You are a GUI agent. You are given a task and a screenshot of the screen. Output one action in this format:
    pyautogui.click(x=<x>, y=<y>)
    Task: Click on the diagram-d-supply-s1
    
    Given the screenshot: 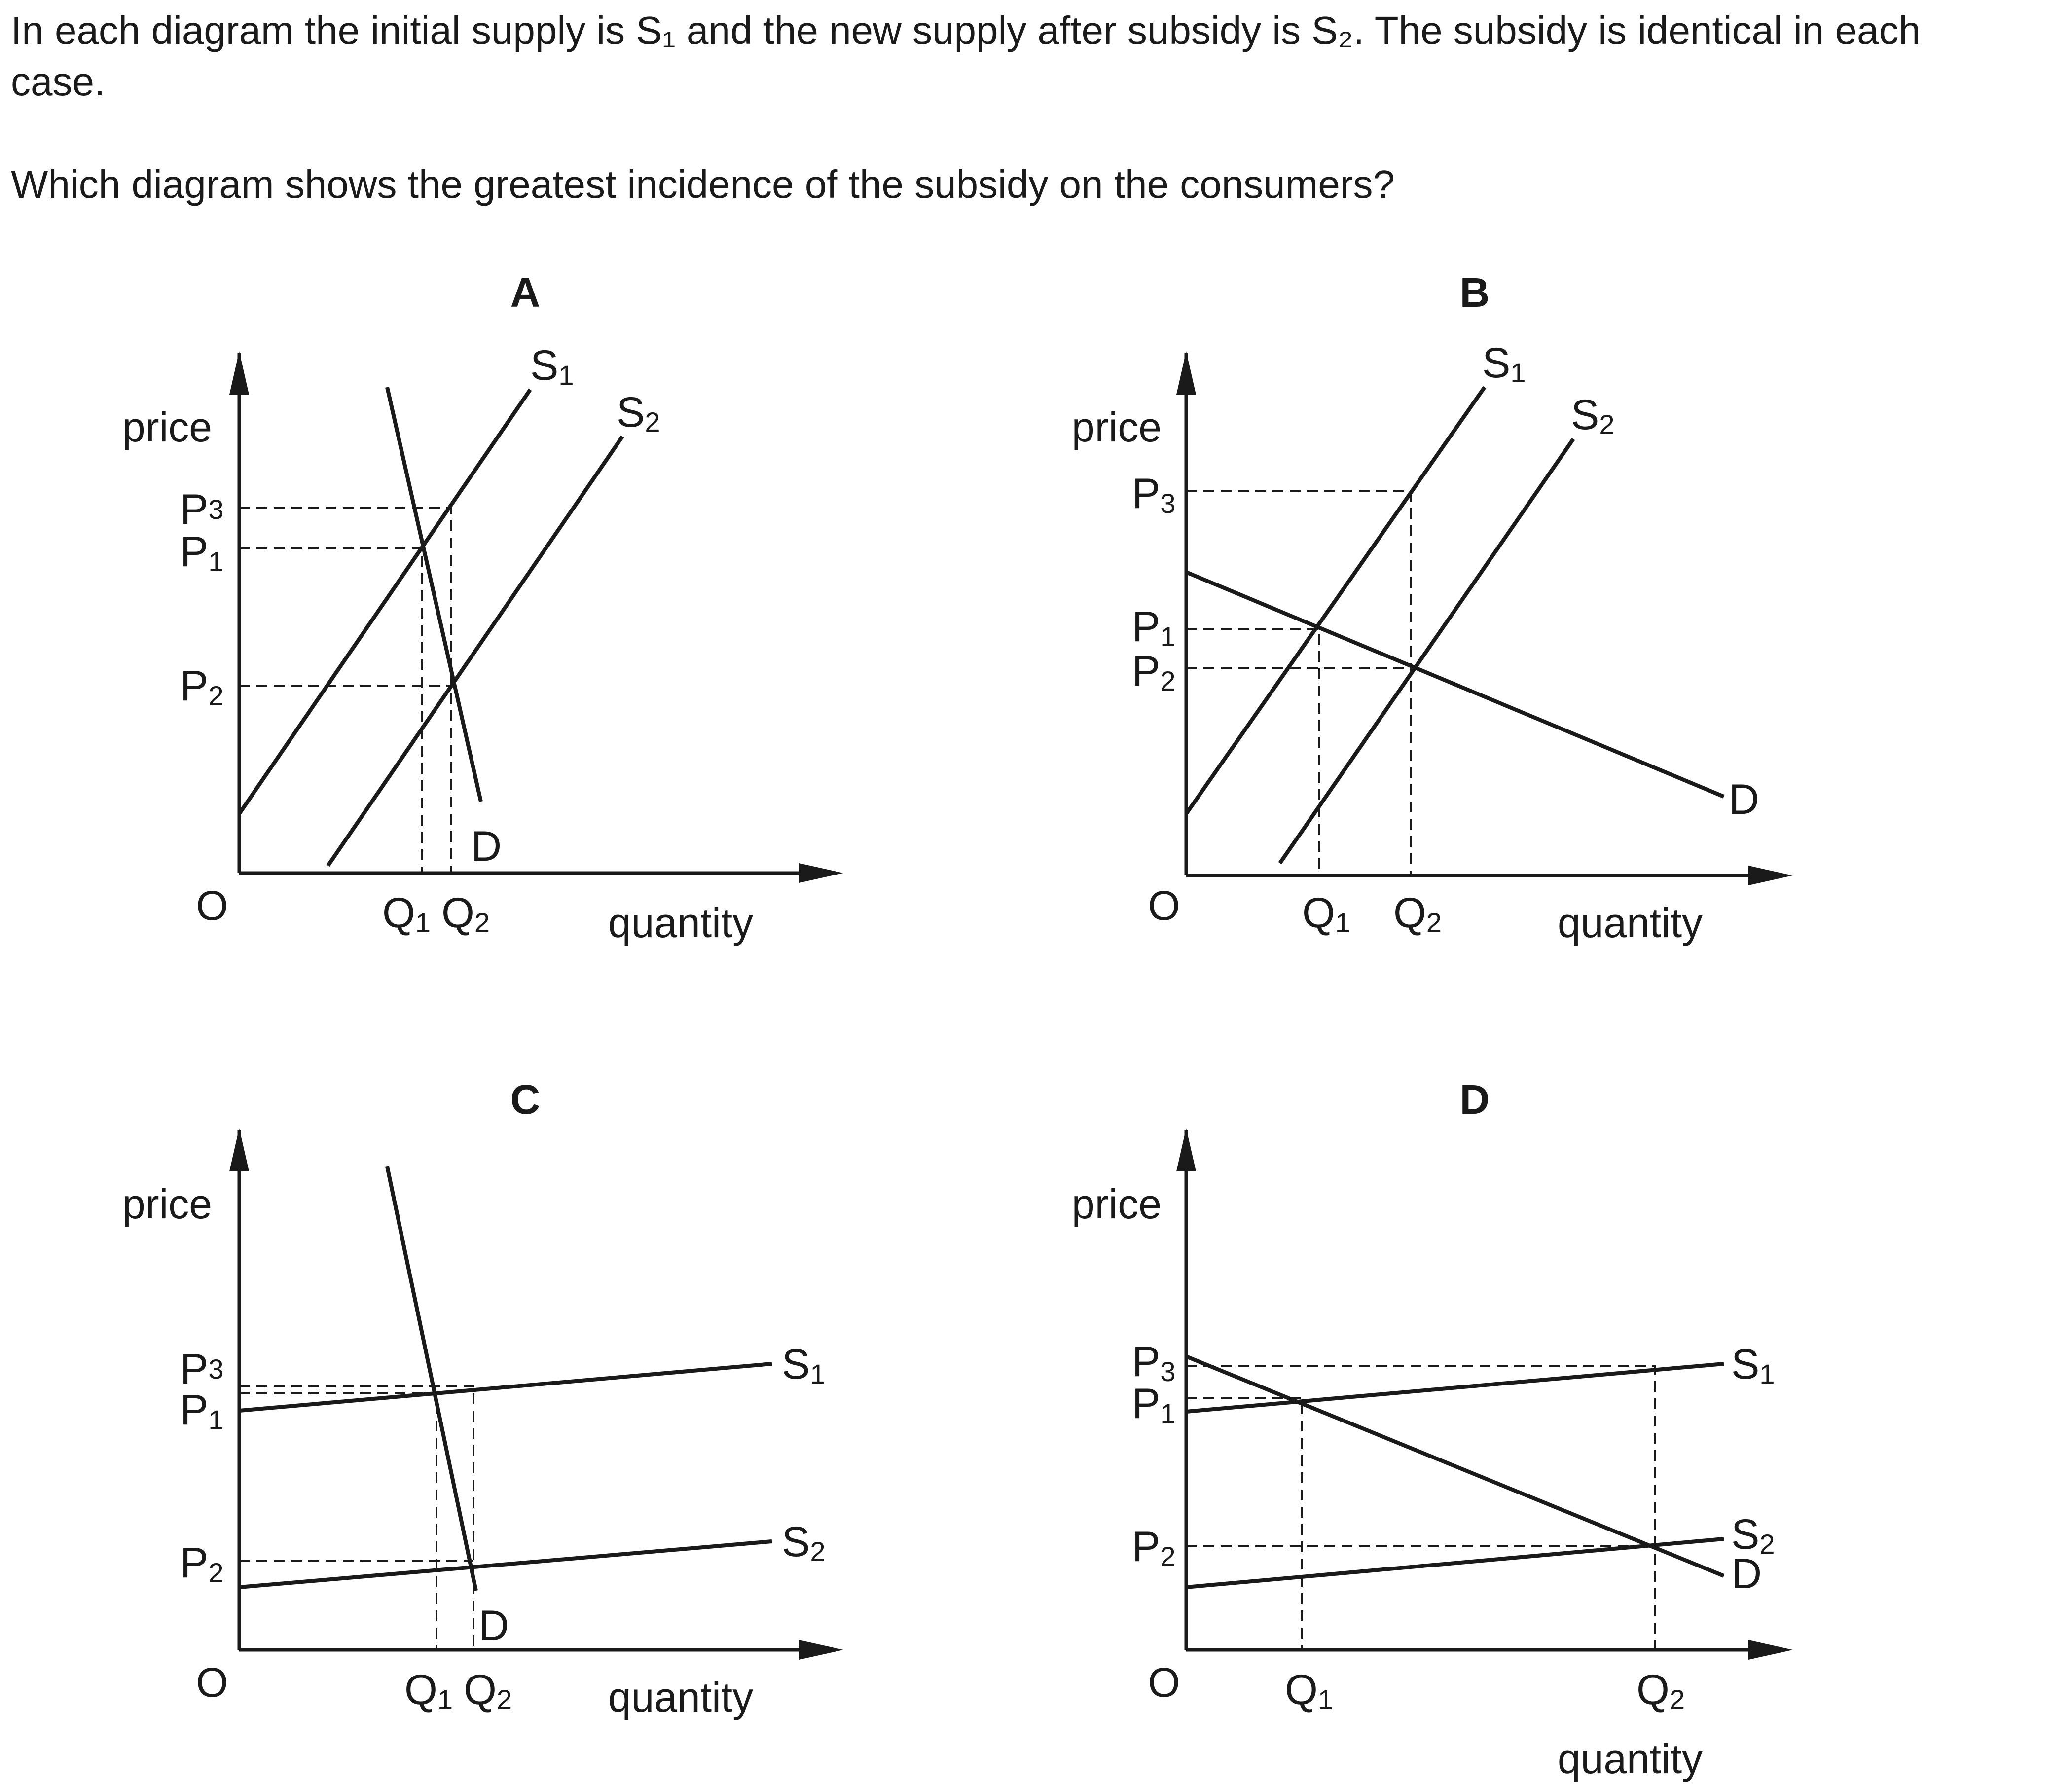 What is the action you would take?
    pyautogui.click(x=1455, y=1388)
    